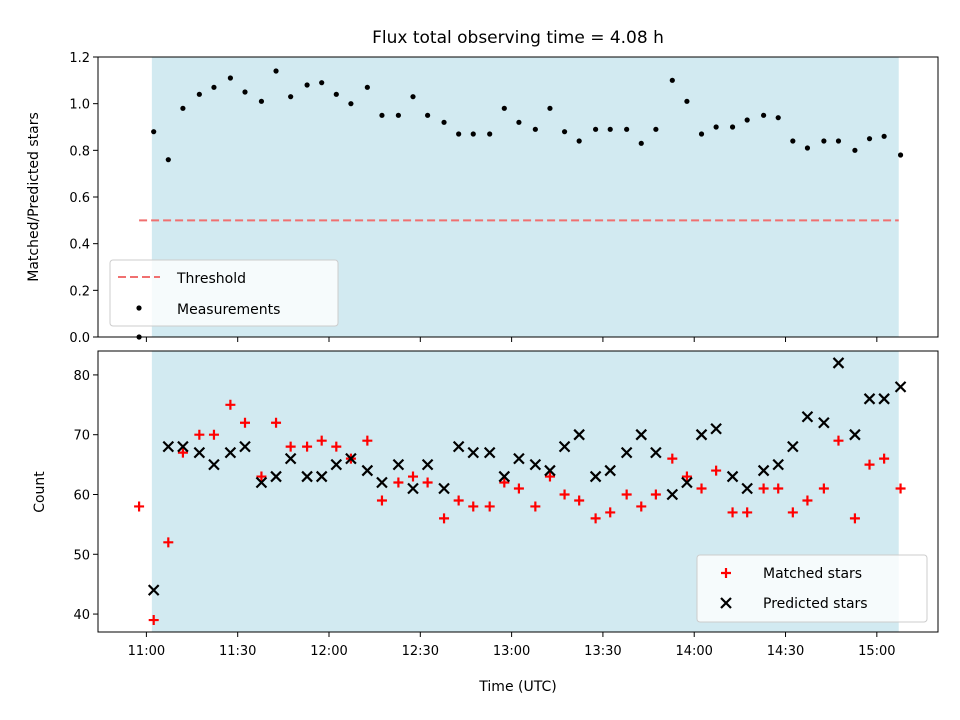 The image size is (960, 720). Describe the element at coordinates (81, 436) in the screenshot. I see `count-y-tick-label: 70` at that location.